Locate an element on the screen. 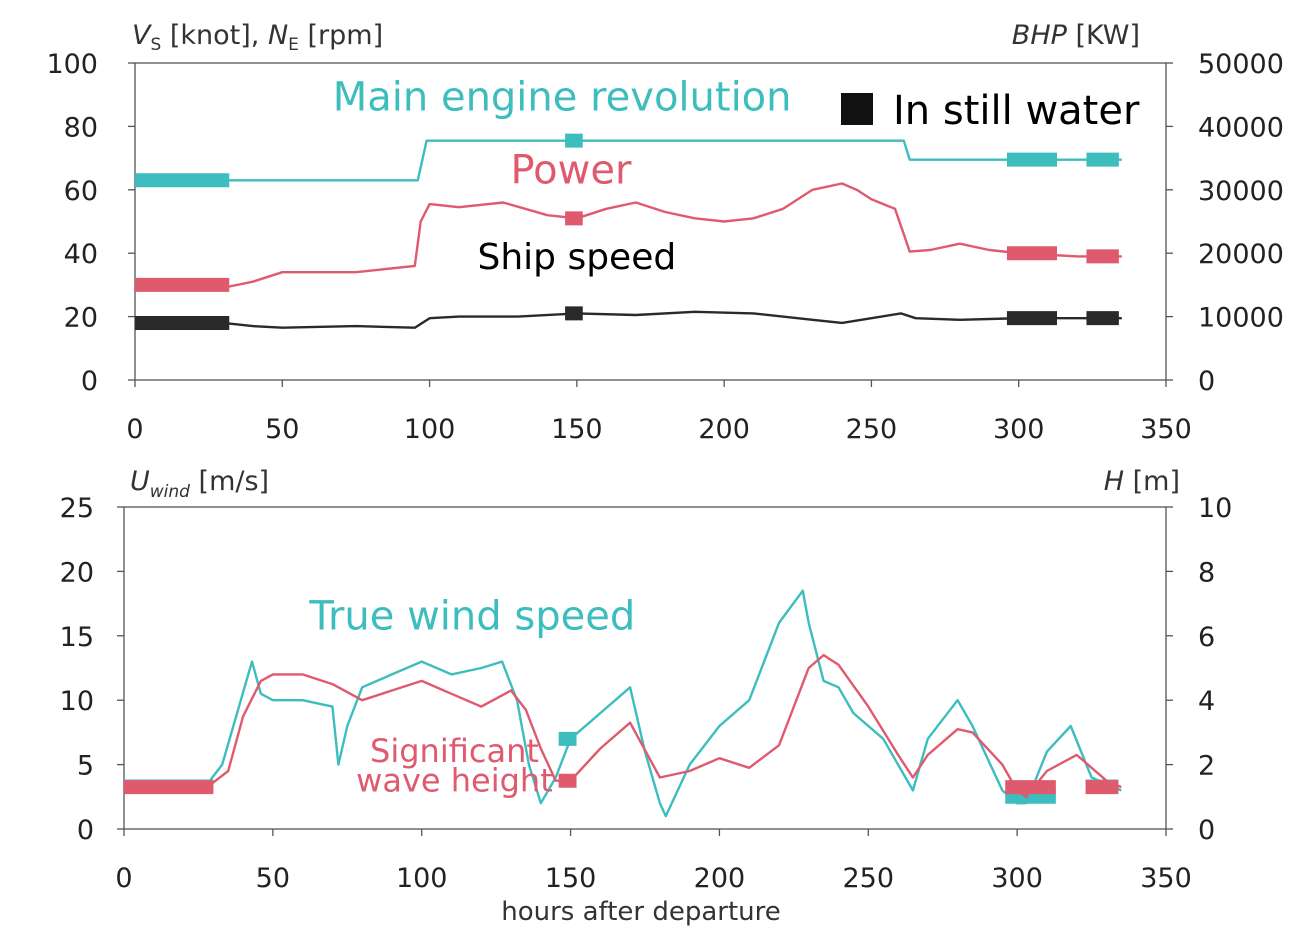 The image size is (1294, 943). bottom-chart-y-tick-label: 25 is located at coordinates (77, 508).